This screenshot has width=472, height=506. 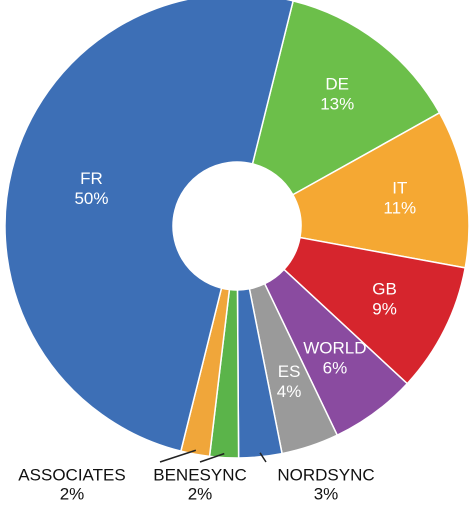 I want to click on slice-label: FR, so click(x=91, y=178).